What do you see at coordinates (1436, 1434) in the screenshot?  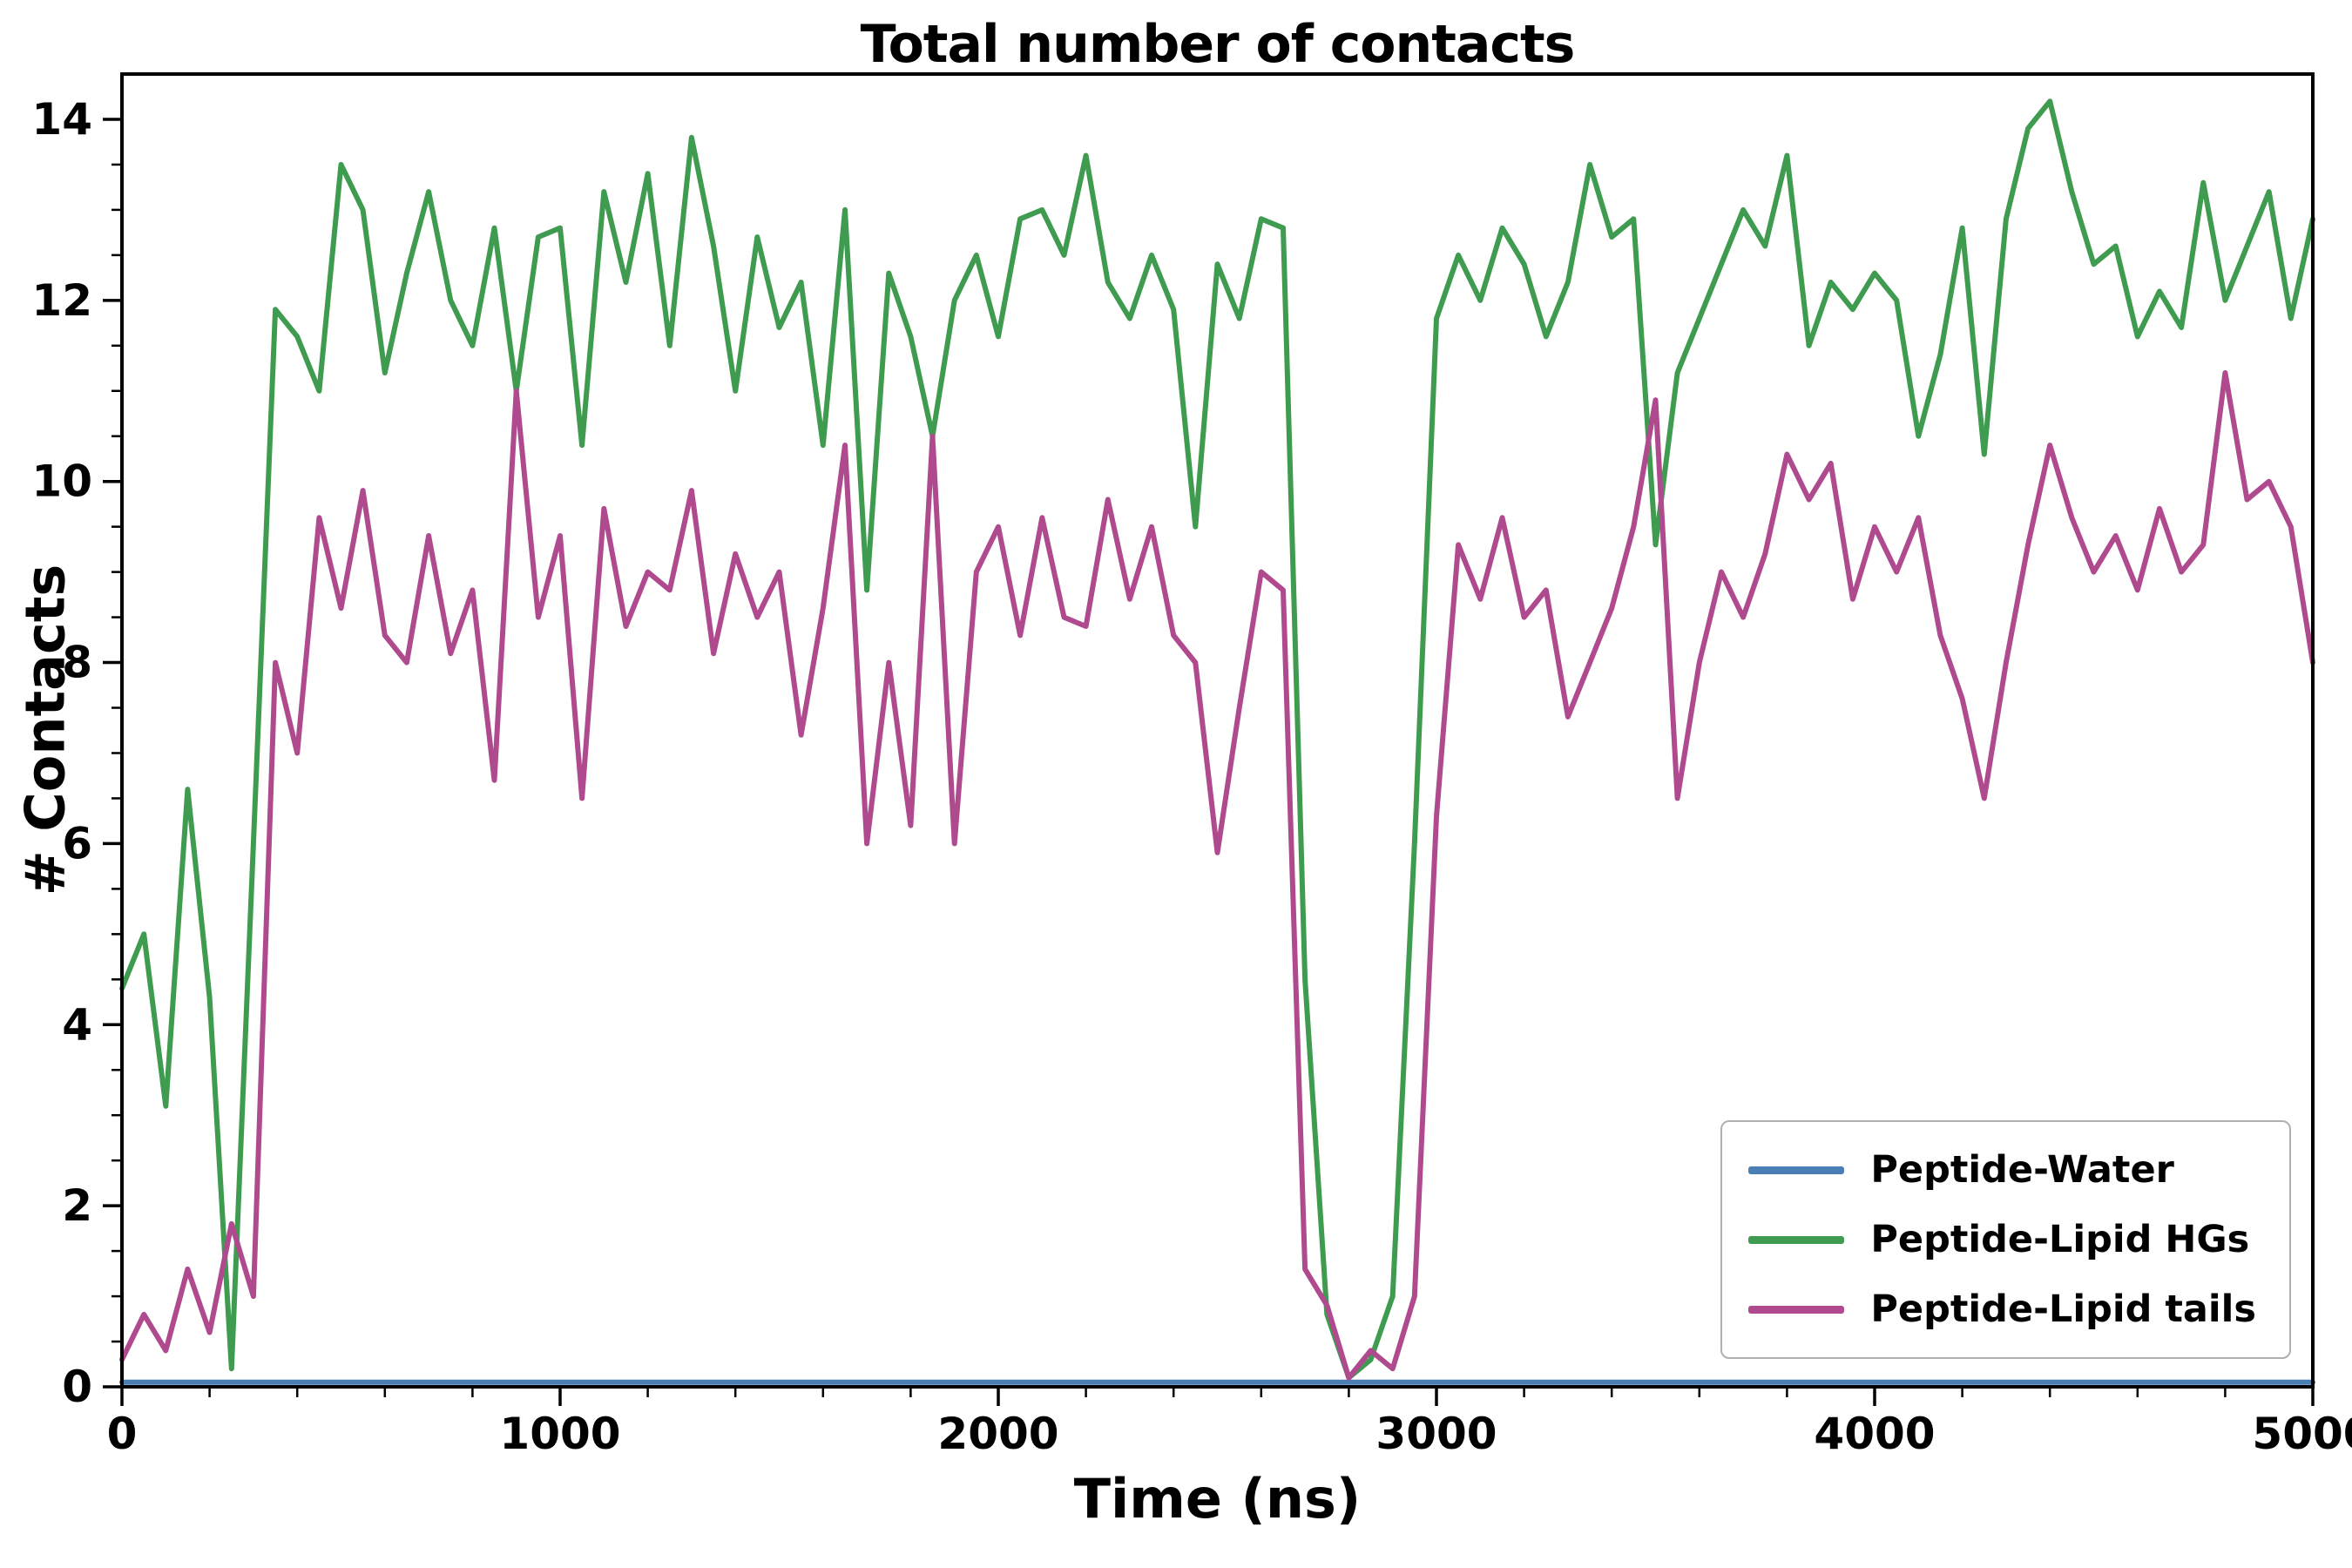 I see `x-tick-label: 3000` at bounding box center [1436, 1434].